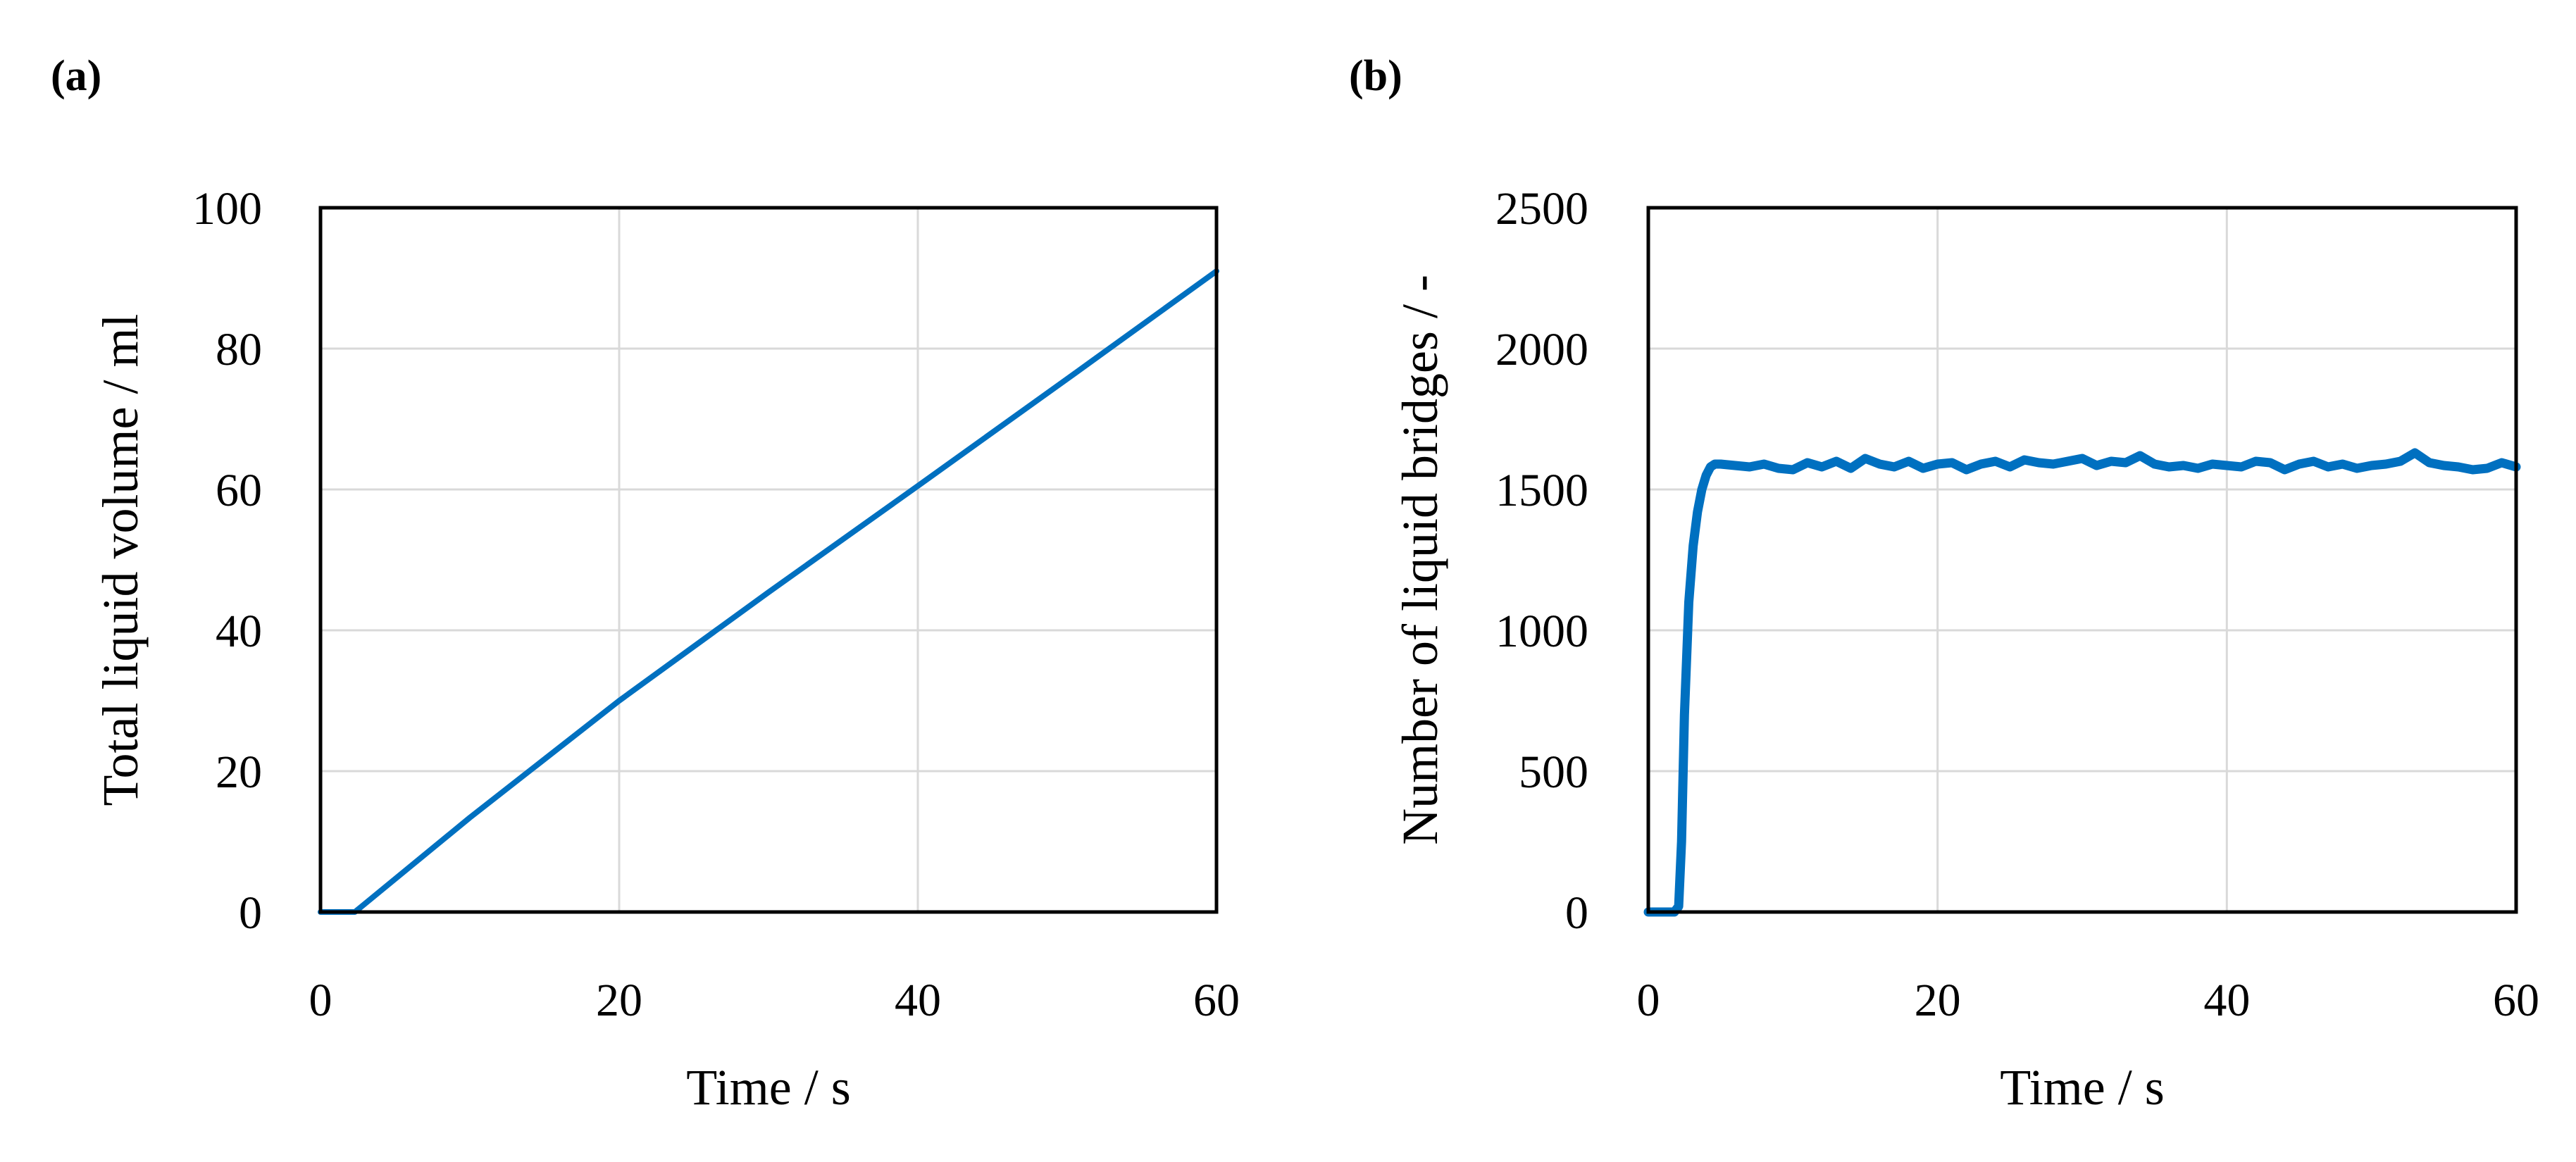 The width and height of the screenshot is (2576, 1162). Describe the element at coordinates (1420, 560) in the screenshot. I see `panel-b-y-axis-label: Number of liquid bridges / -` at that location.